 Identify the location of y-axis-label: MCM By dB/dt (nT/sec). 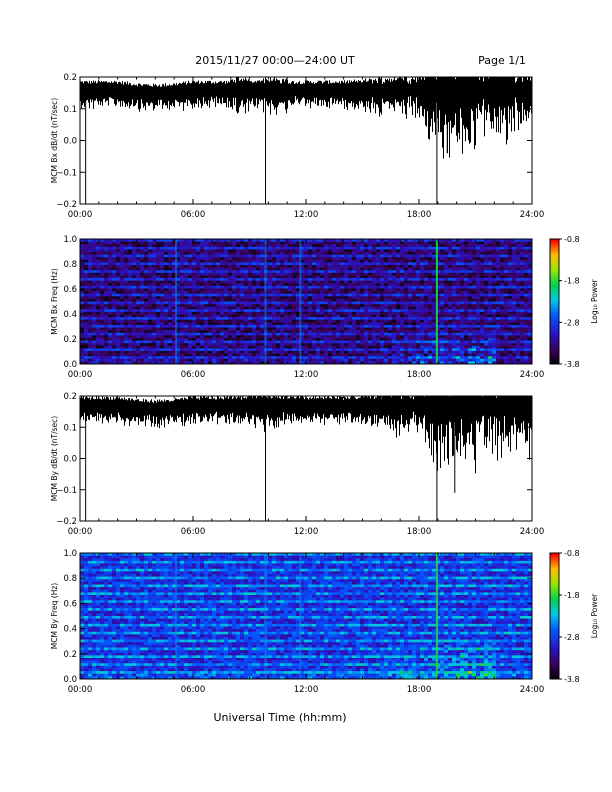
(54, 458).